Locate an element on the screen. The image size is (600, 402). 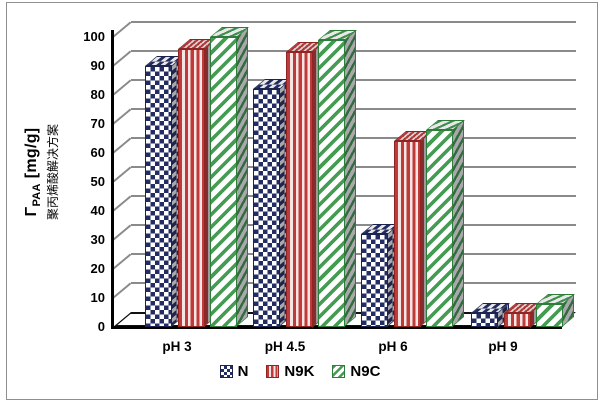
legend-swatch-n9k-icon is located at coordinates (273, 371).